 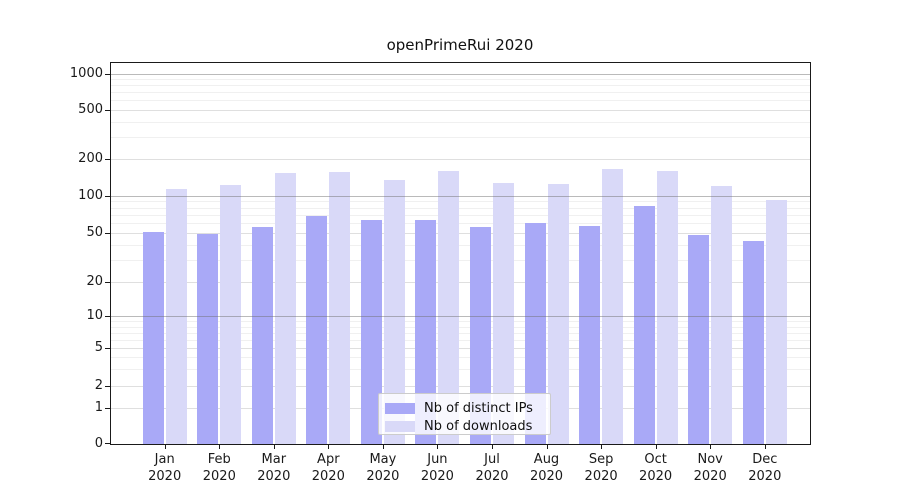 I want to click on x-tick-label-aug: Aug 2020, so click(x=546, y=468).